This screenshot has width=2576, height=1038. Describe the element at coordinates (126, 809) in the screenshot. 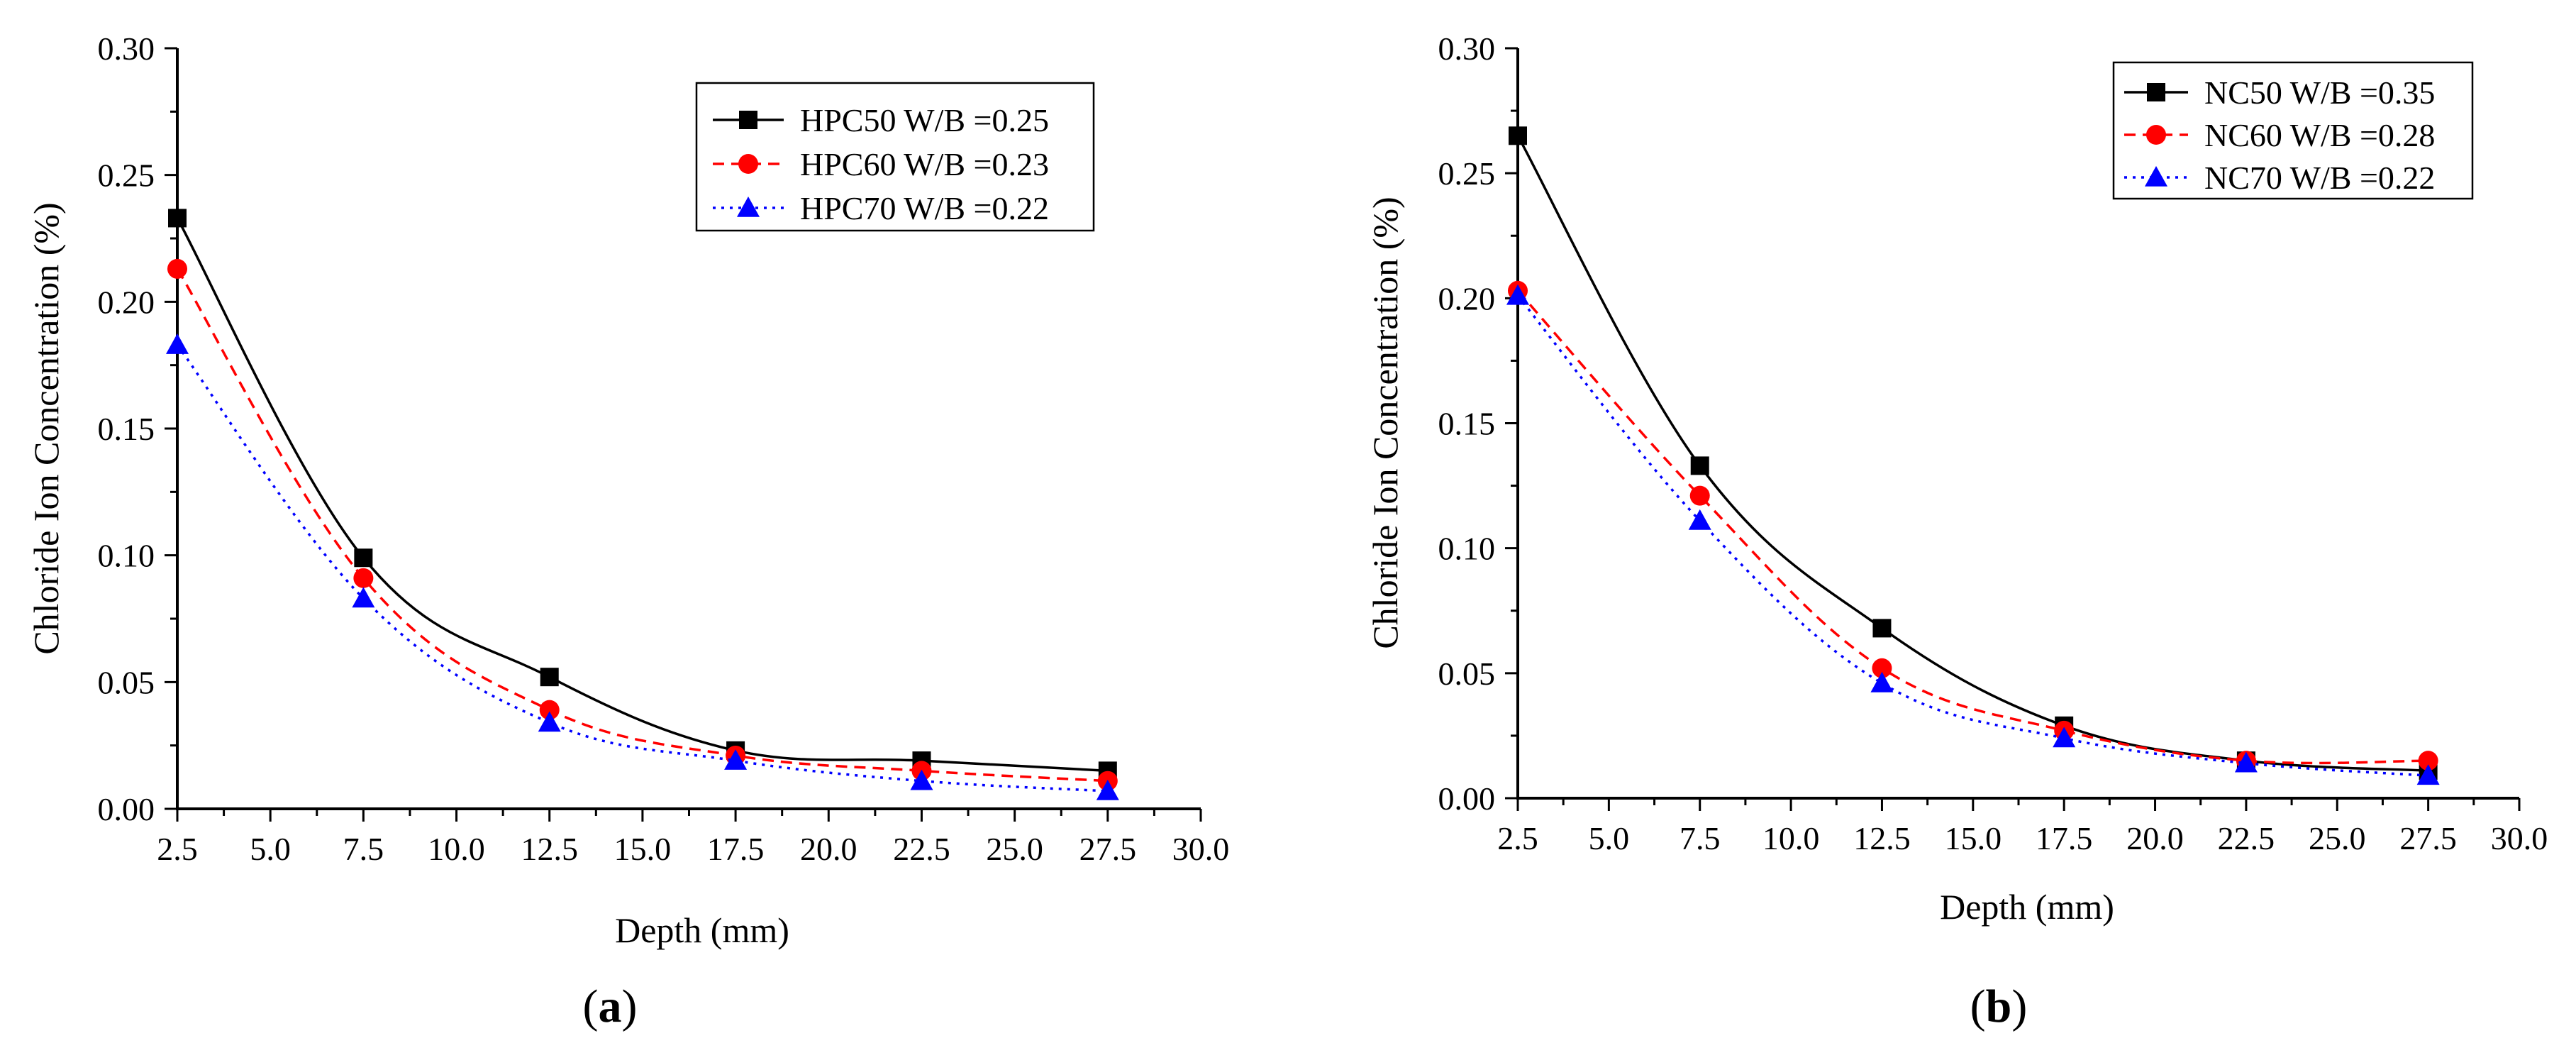

I see `y-tick-label-a: 0.00` at that location.